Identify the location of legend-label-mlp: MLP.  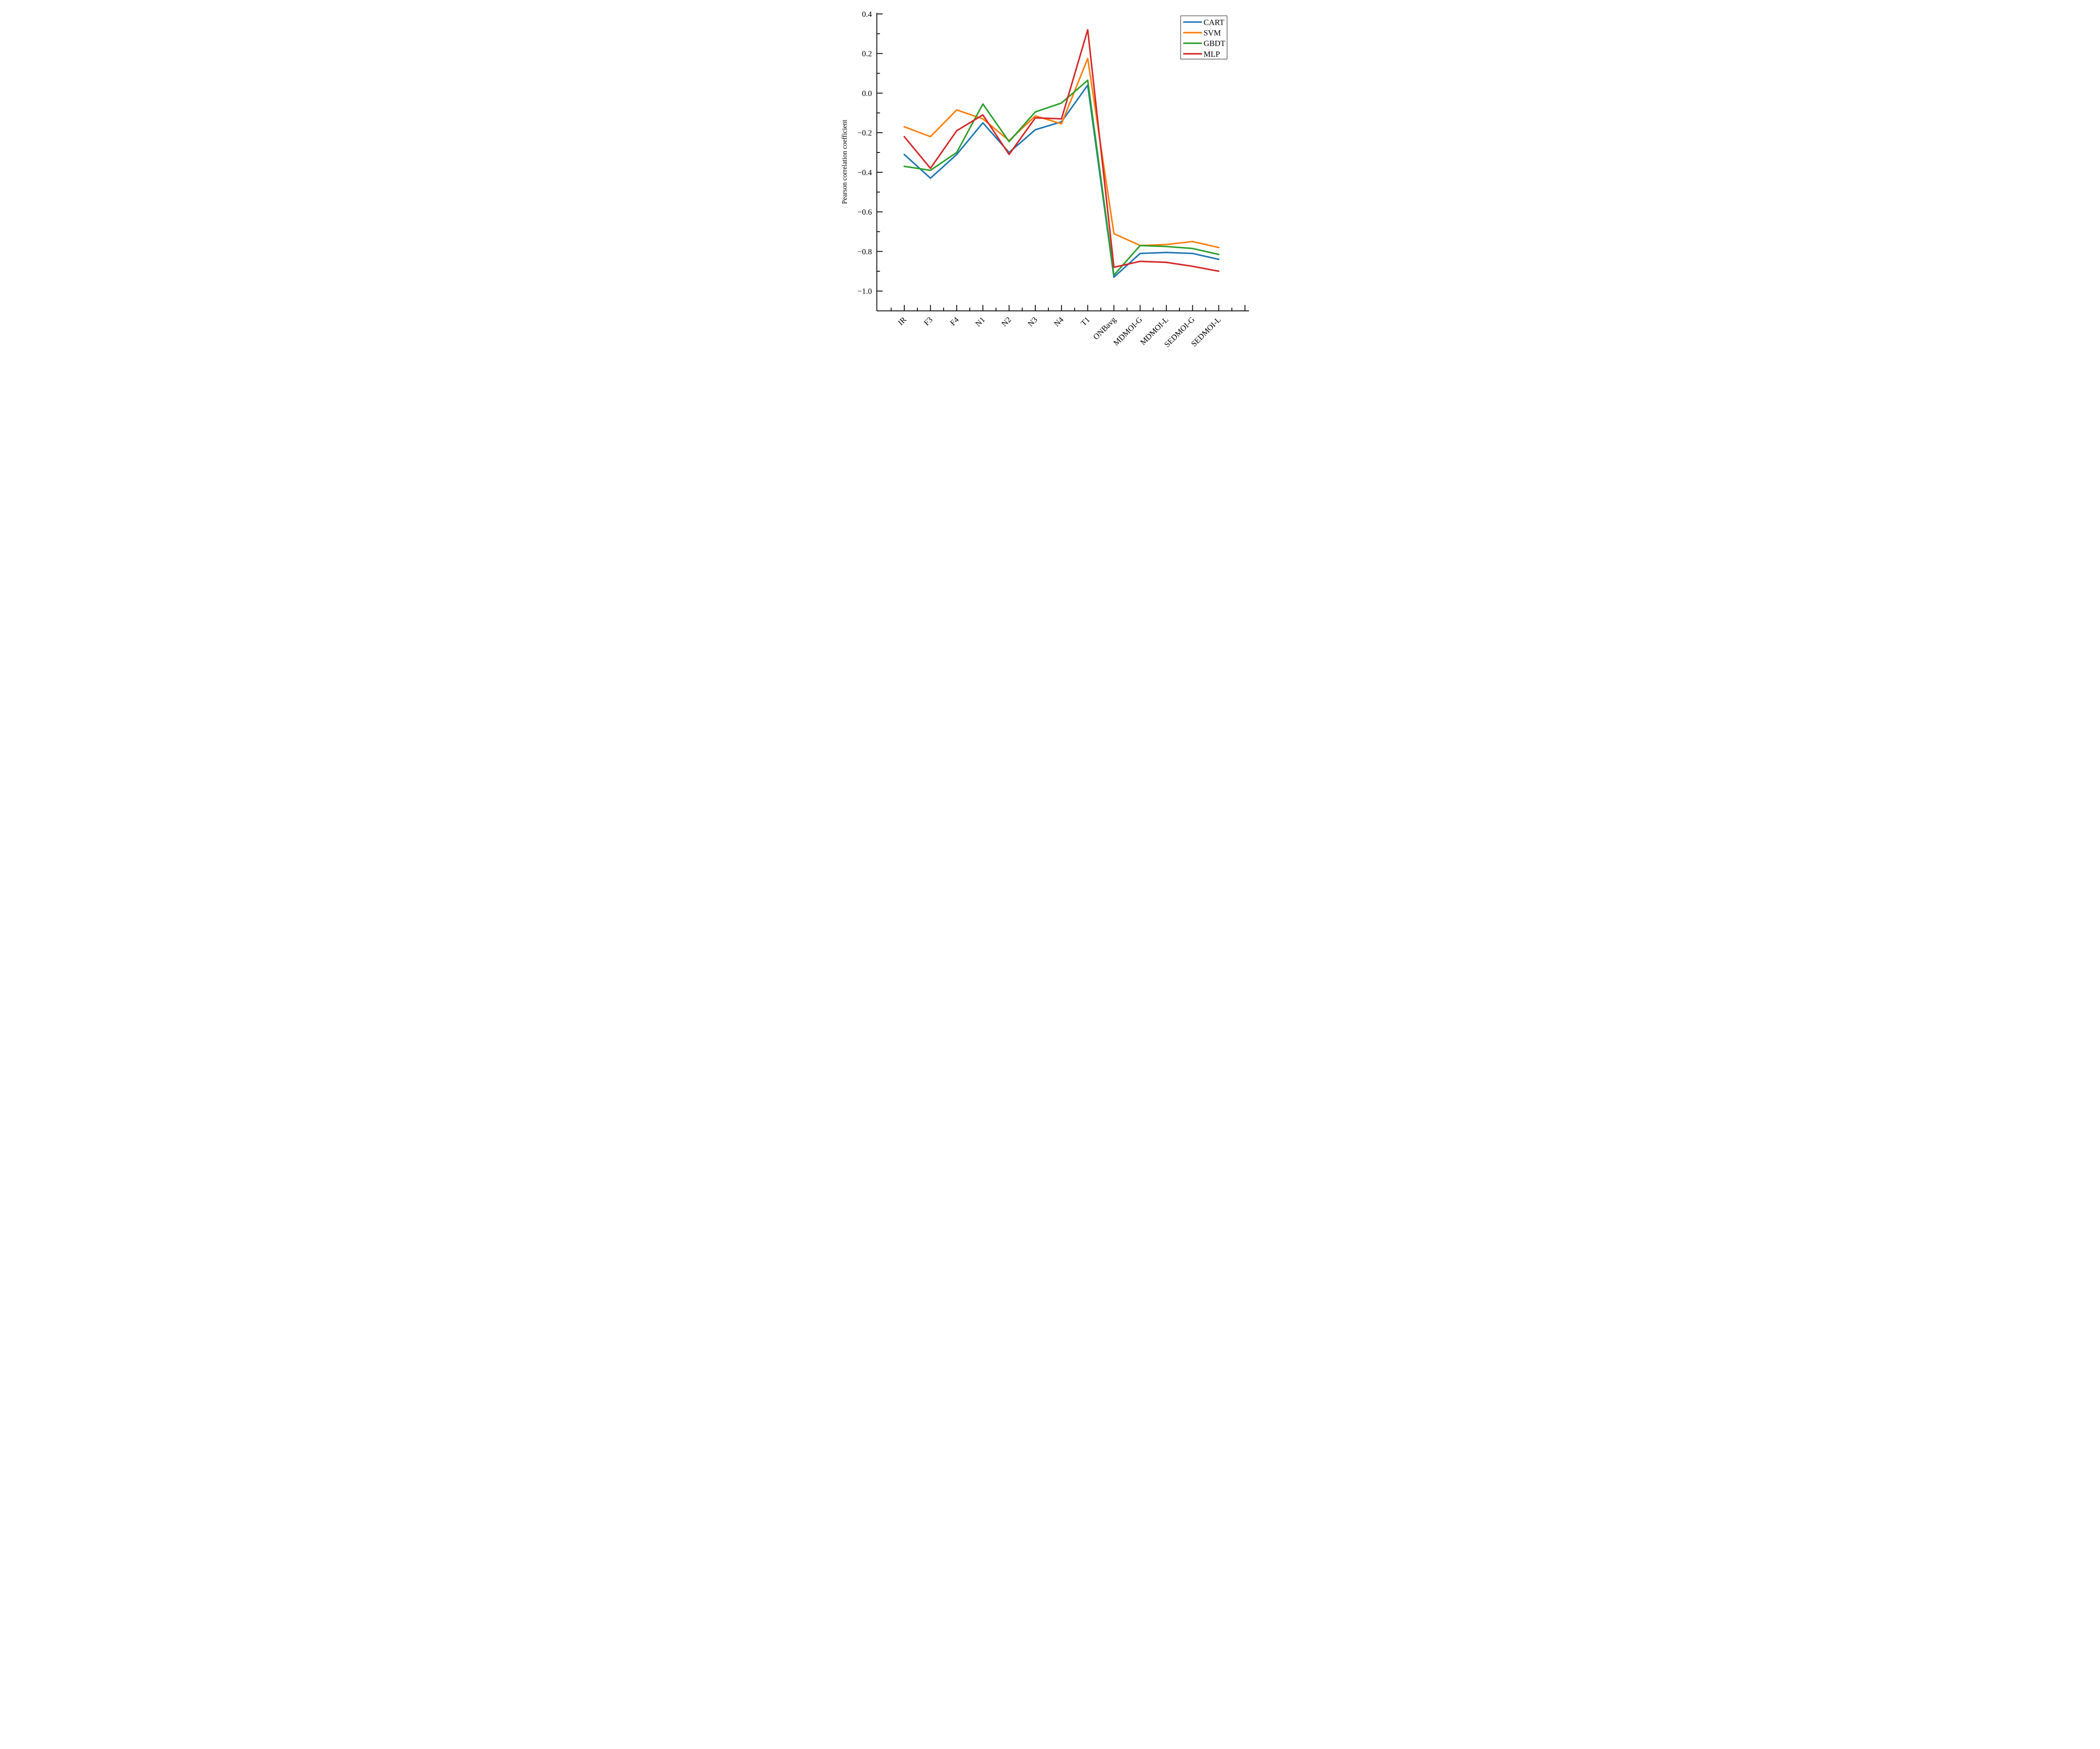
(1211, 54).